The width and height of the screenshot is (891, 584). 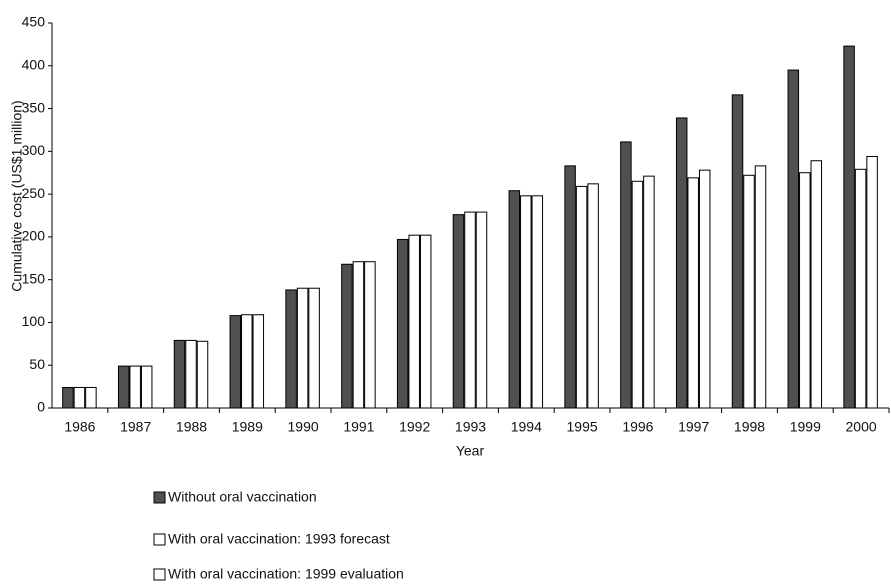 What do you see at coordinates (414, 427) in the screenshot?
I see `x-tick-label: 1992` at bounding box center [414, 427].